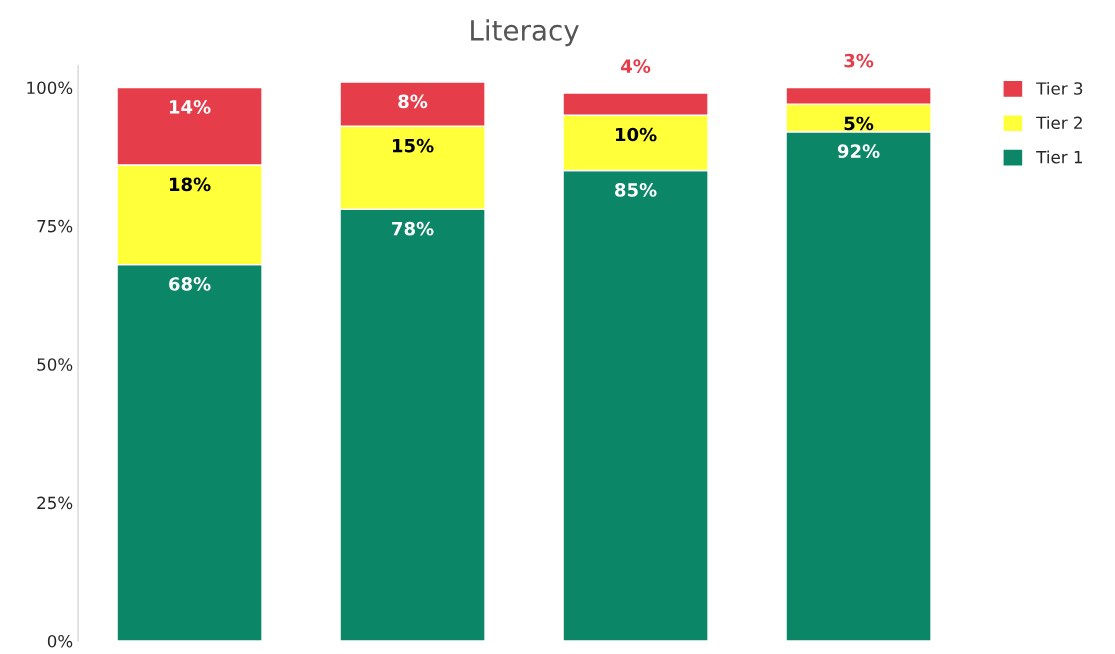 The width and height of the screenshot is (1115, 654). I want to click on legend-label: Tier 2, so click(1059, 123).